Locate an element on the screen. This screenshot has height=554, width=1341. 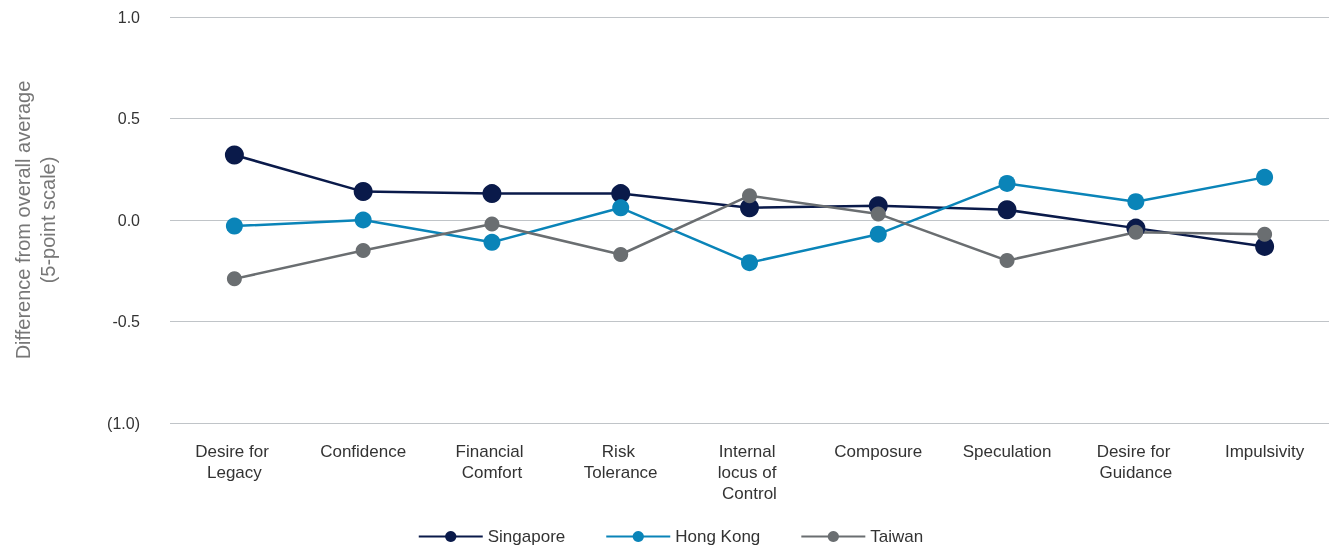
legend-label: Hong Kong is located at coordinates (718, 536).